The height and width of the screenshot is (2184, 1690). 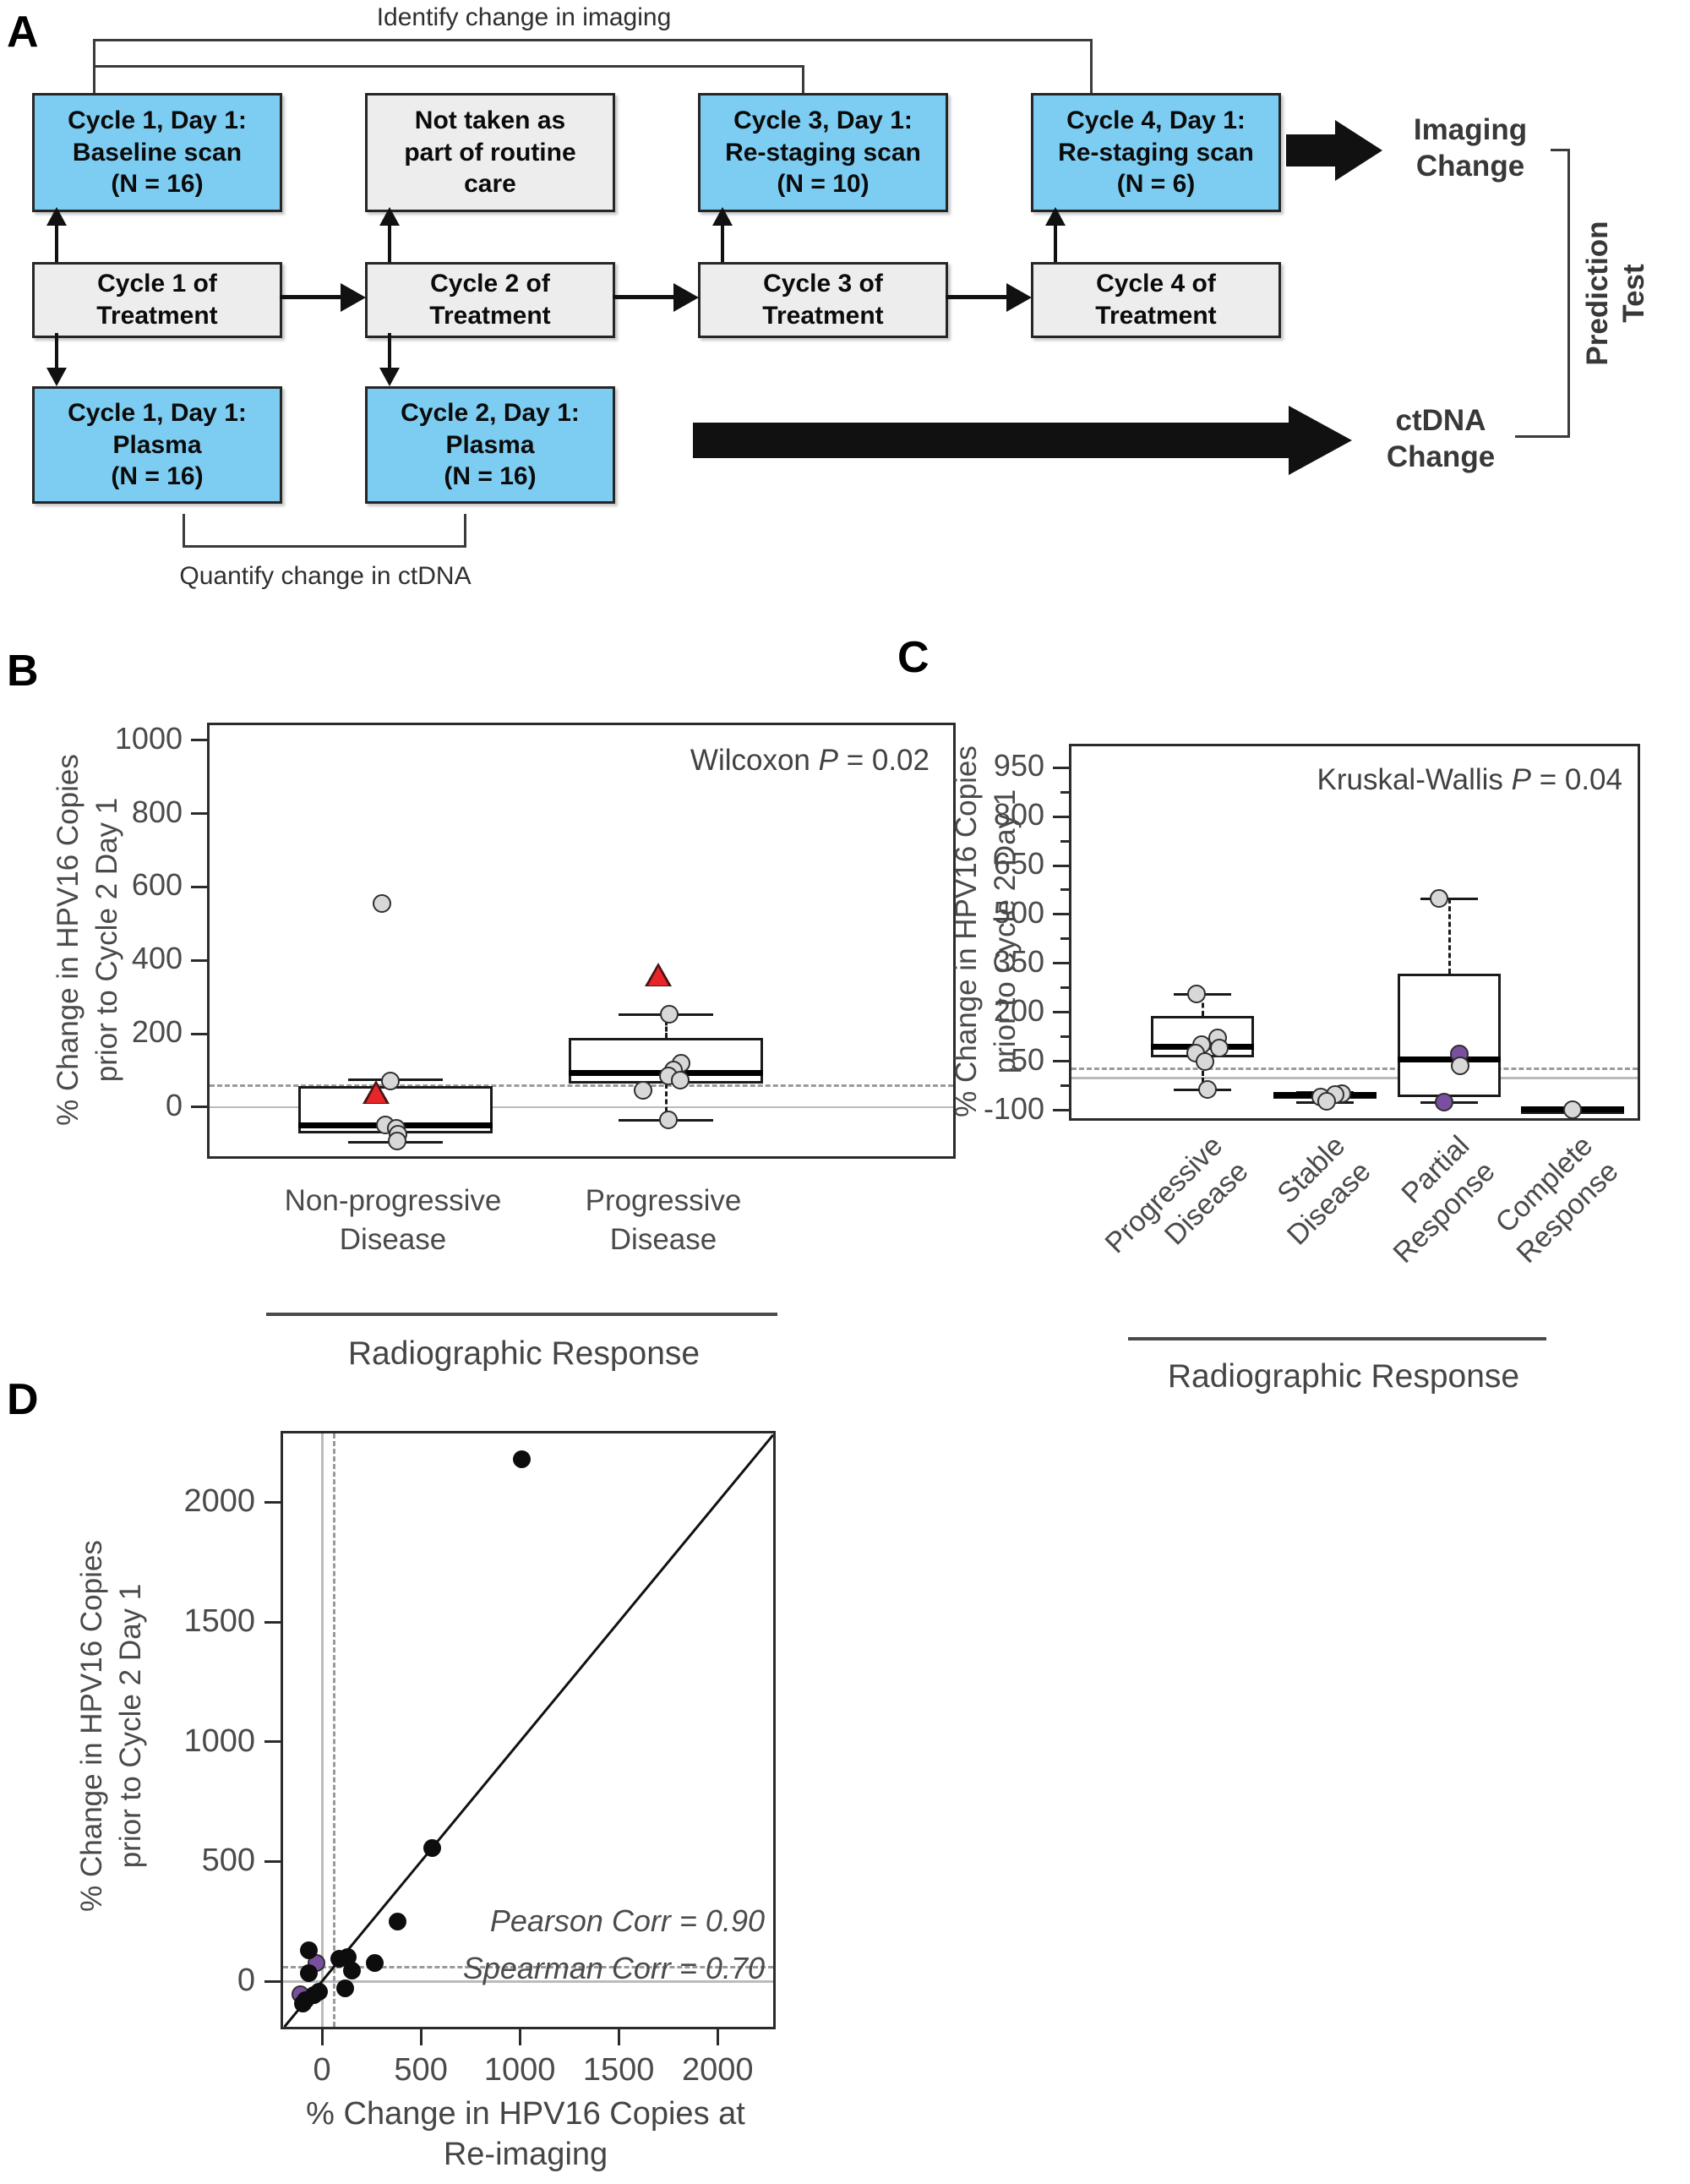 I want to click on panel-d-x-title: % Change in HPV16 Copies at Re-imaging, so click(x=525, y=2134).